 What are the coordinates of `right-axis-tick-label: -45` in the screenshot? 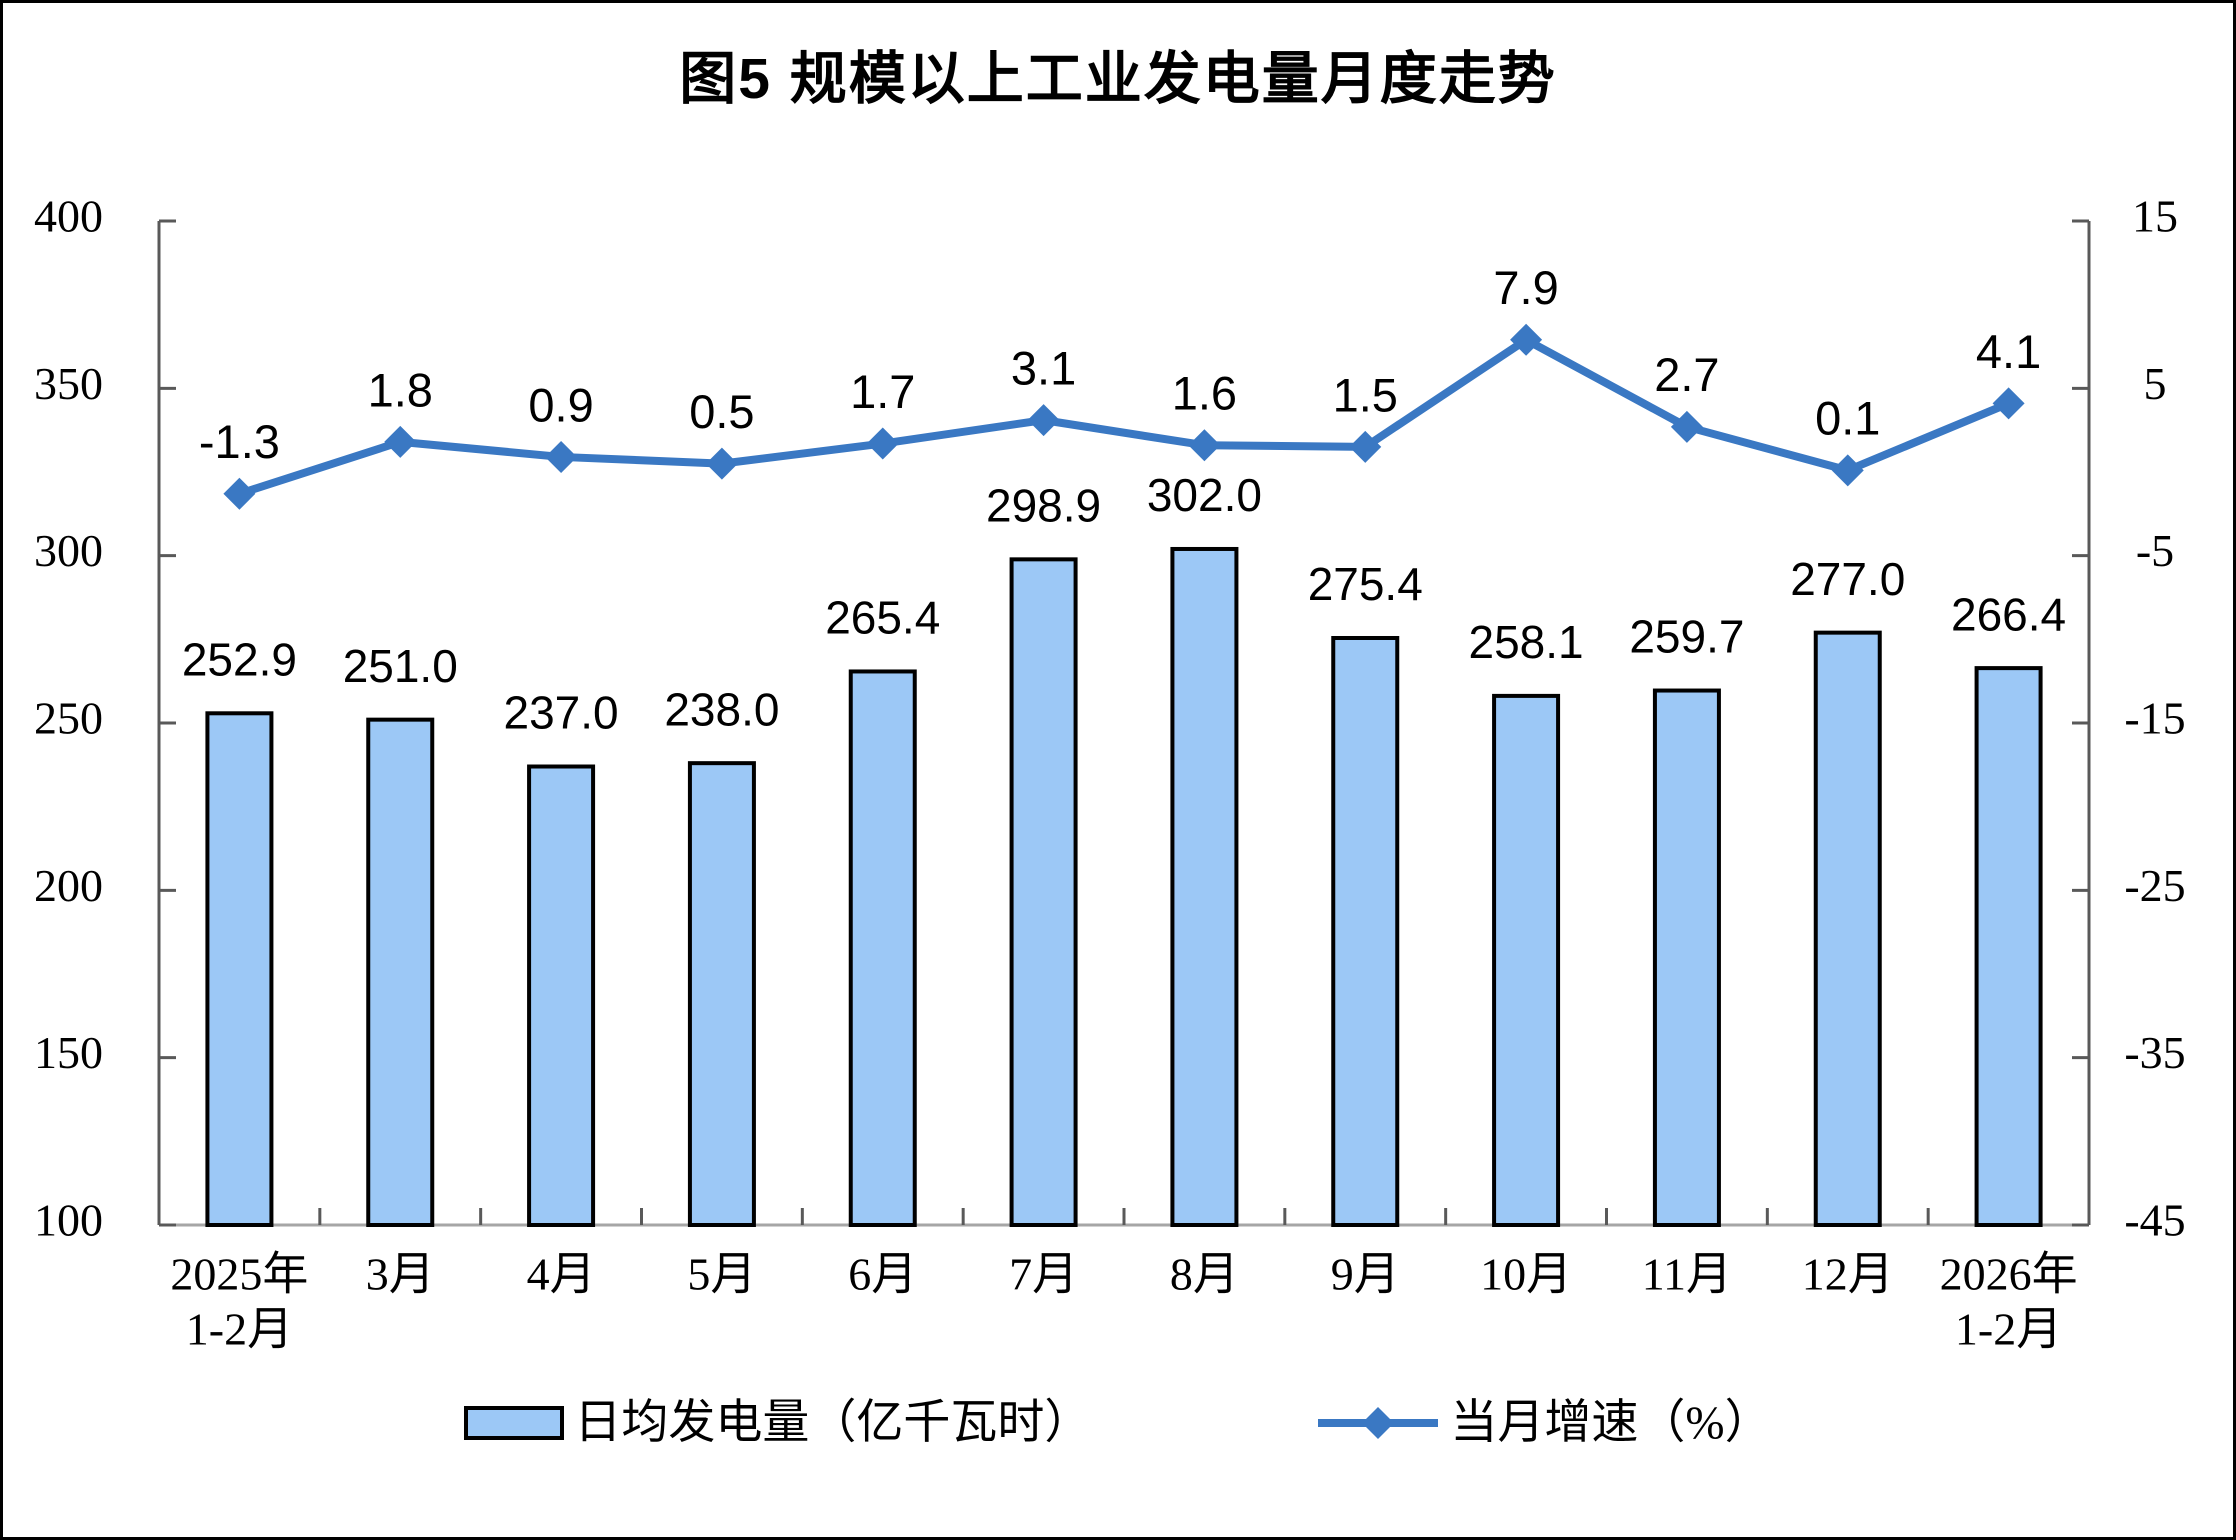 It's located at (2154, 1220).